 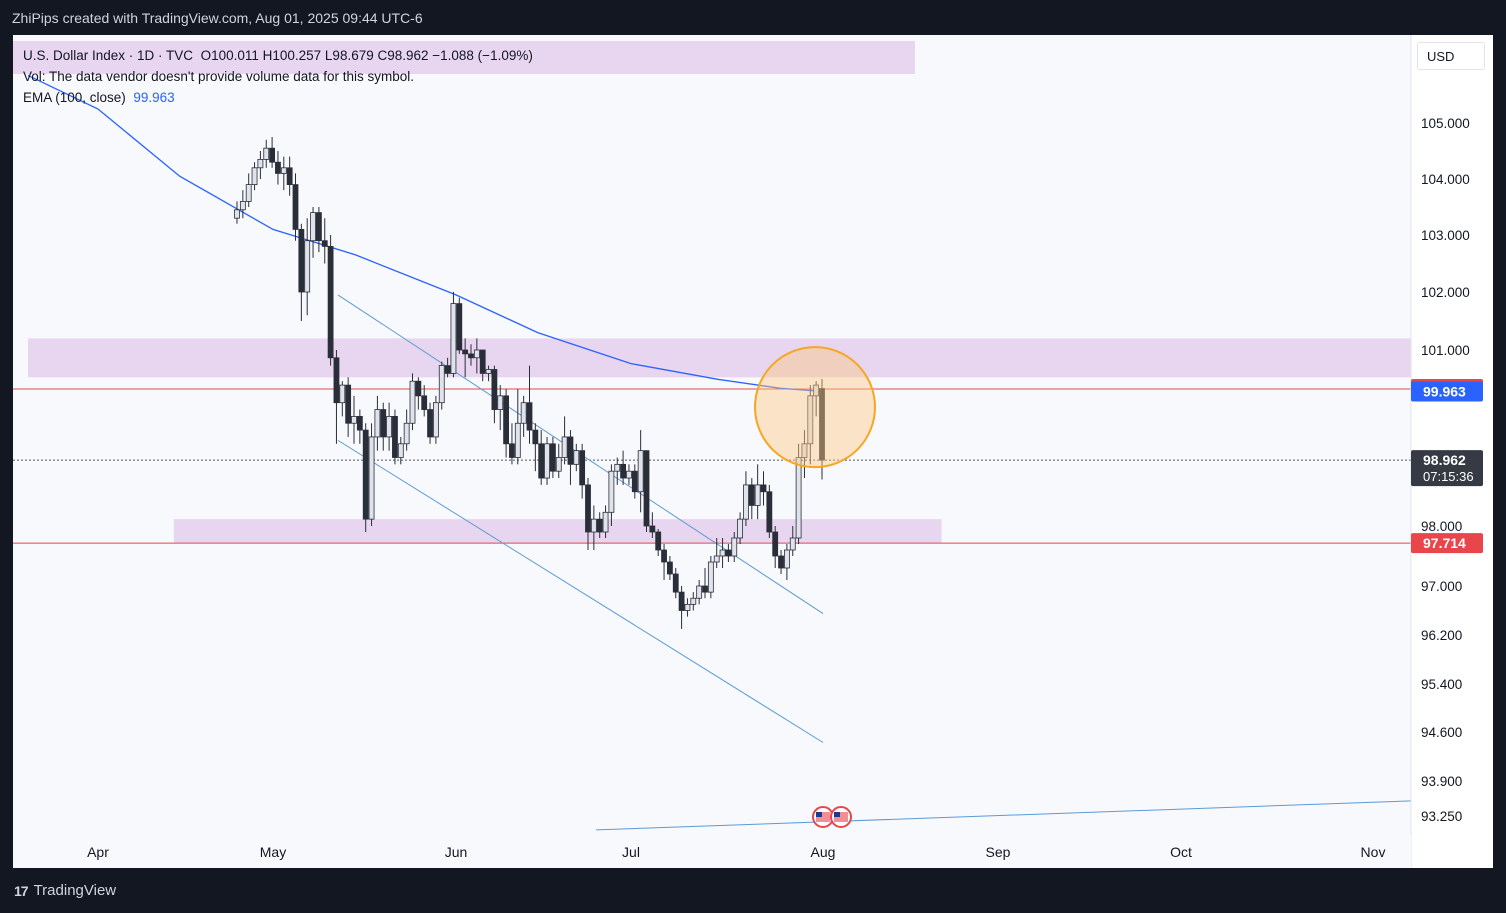 What do you see at coordinates (75, 890) in the screenshot?
I see `footer-brand-text: TradingView` at bounding box center [75, 890].